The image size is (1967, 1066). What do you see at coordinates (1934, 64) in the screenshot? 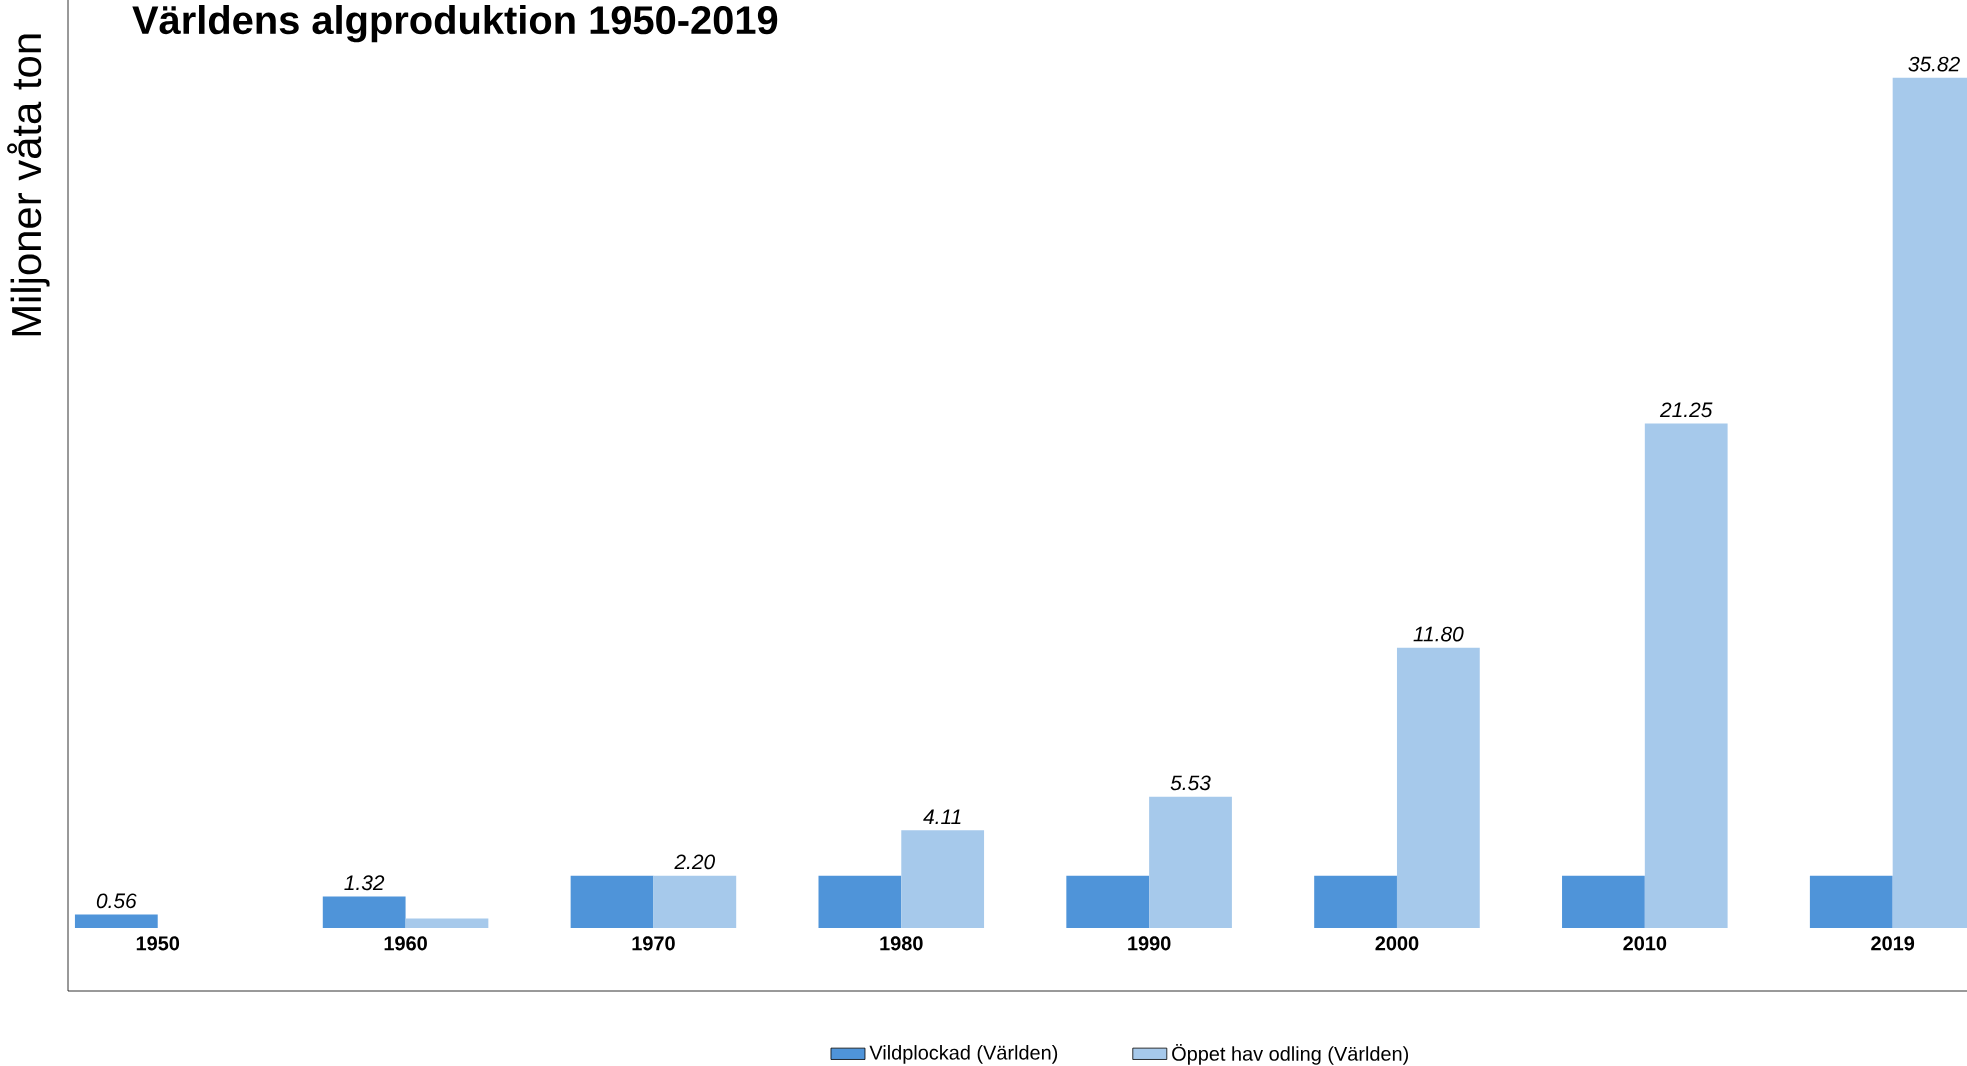
I see `data-label: 35.82` at bounding box center [1934, 64].